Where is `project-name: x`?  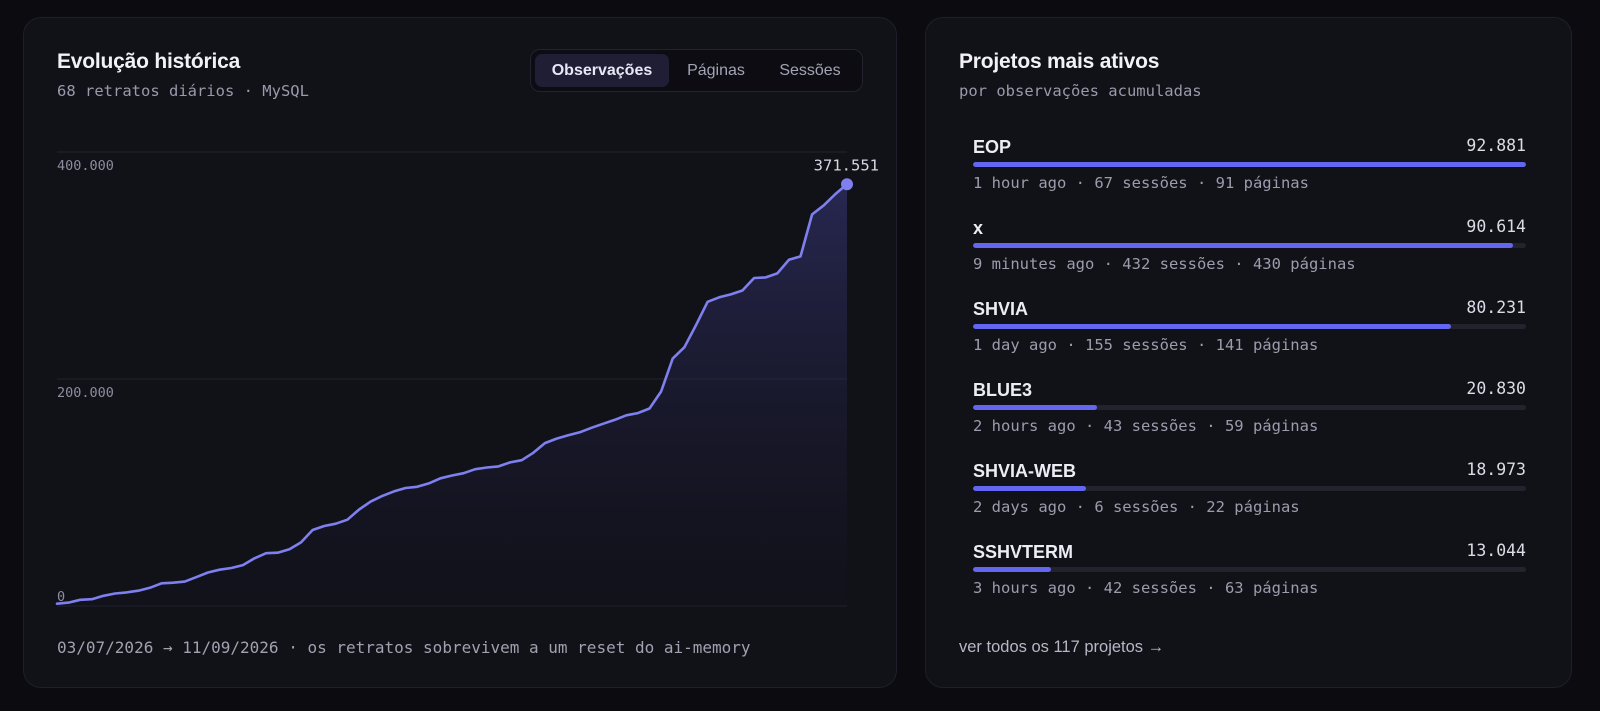 project-name: x is located at coordinates (978, 228).